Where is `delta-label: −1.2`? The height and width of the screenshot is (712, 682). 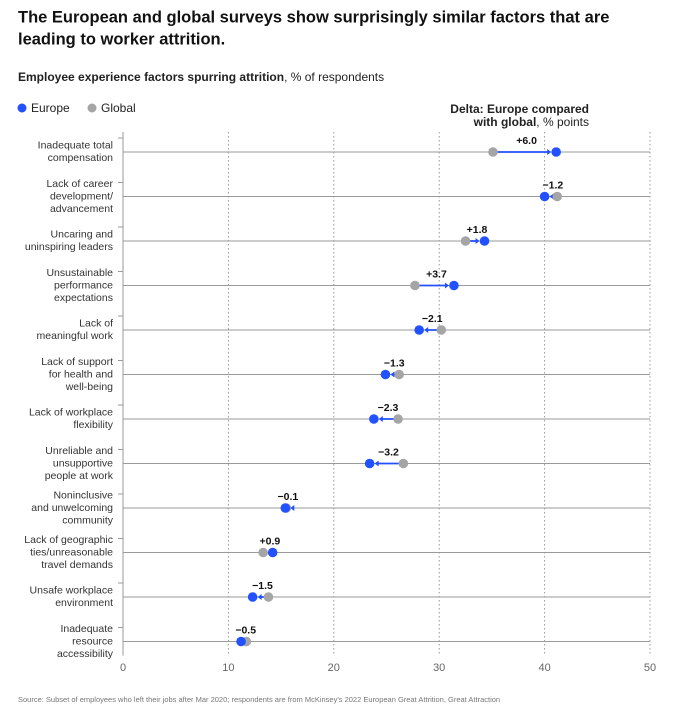 delta-label: −1.2 is located at coordinates (553, 185).